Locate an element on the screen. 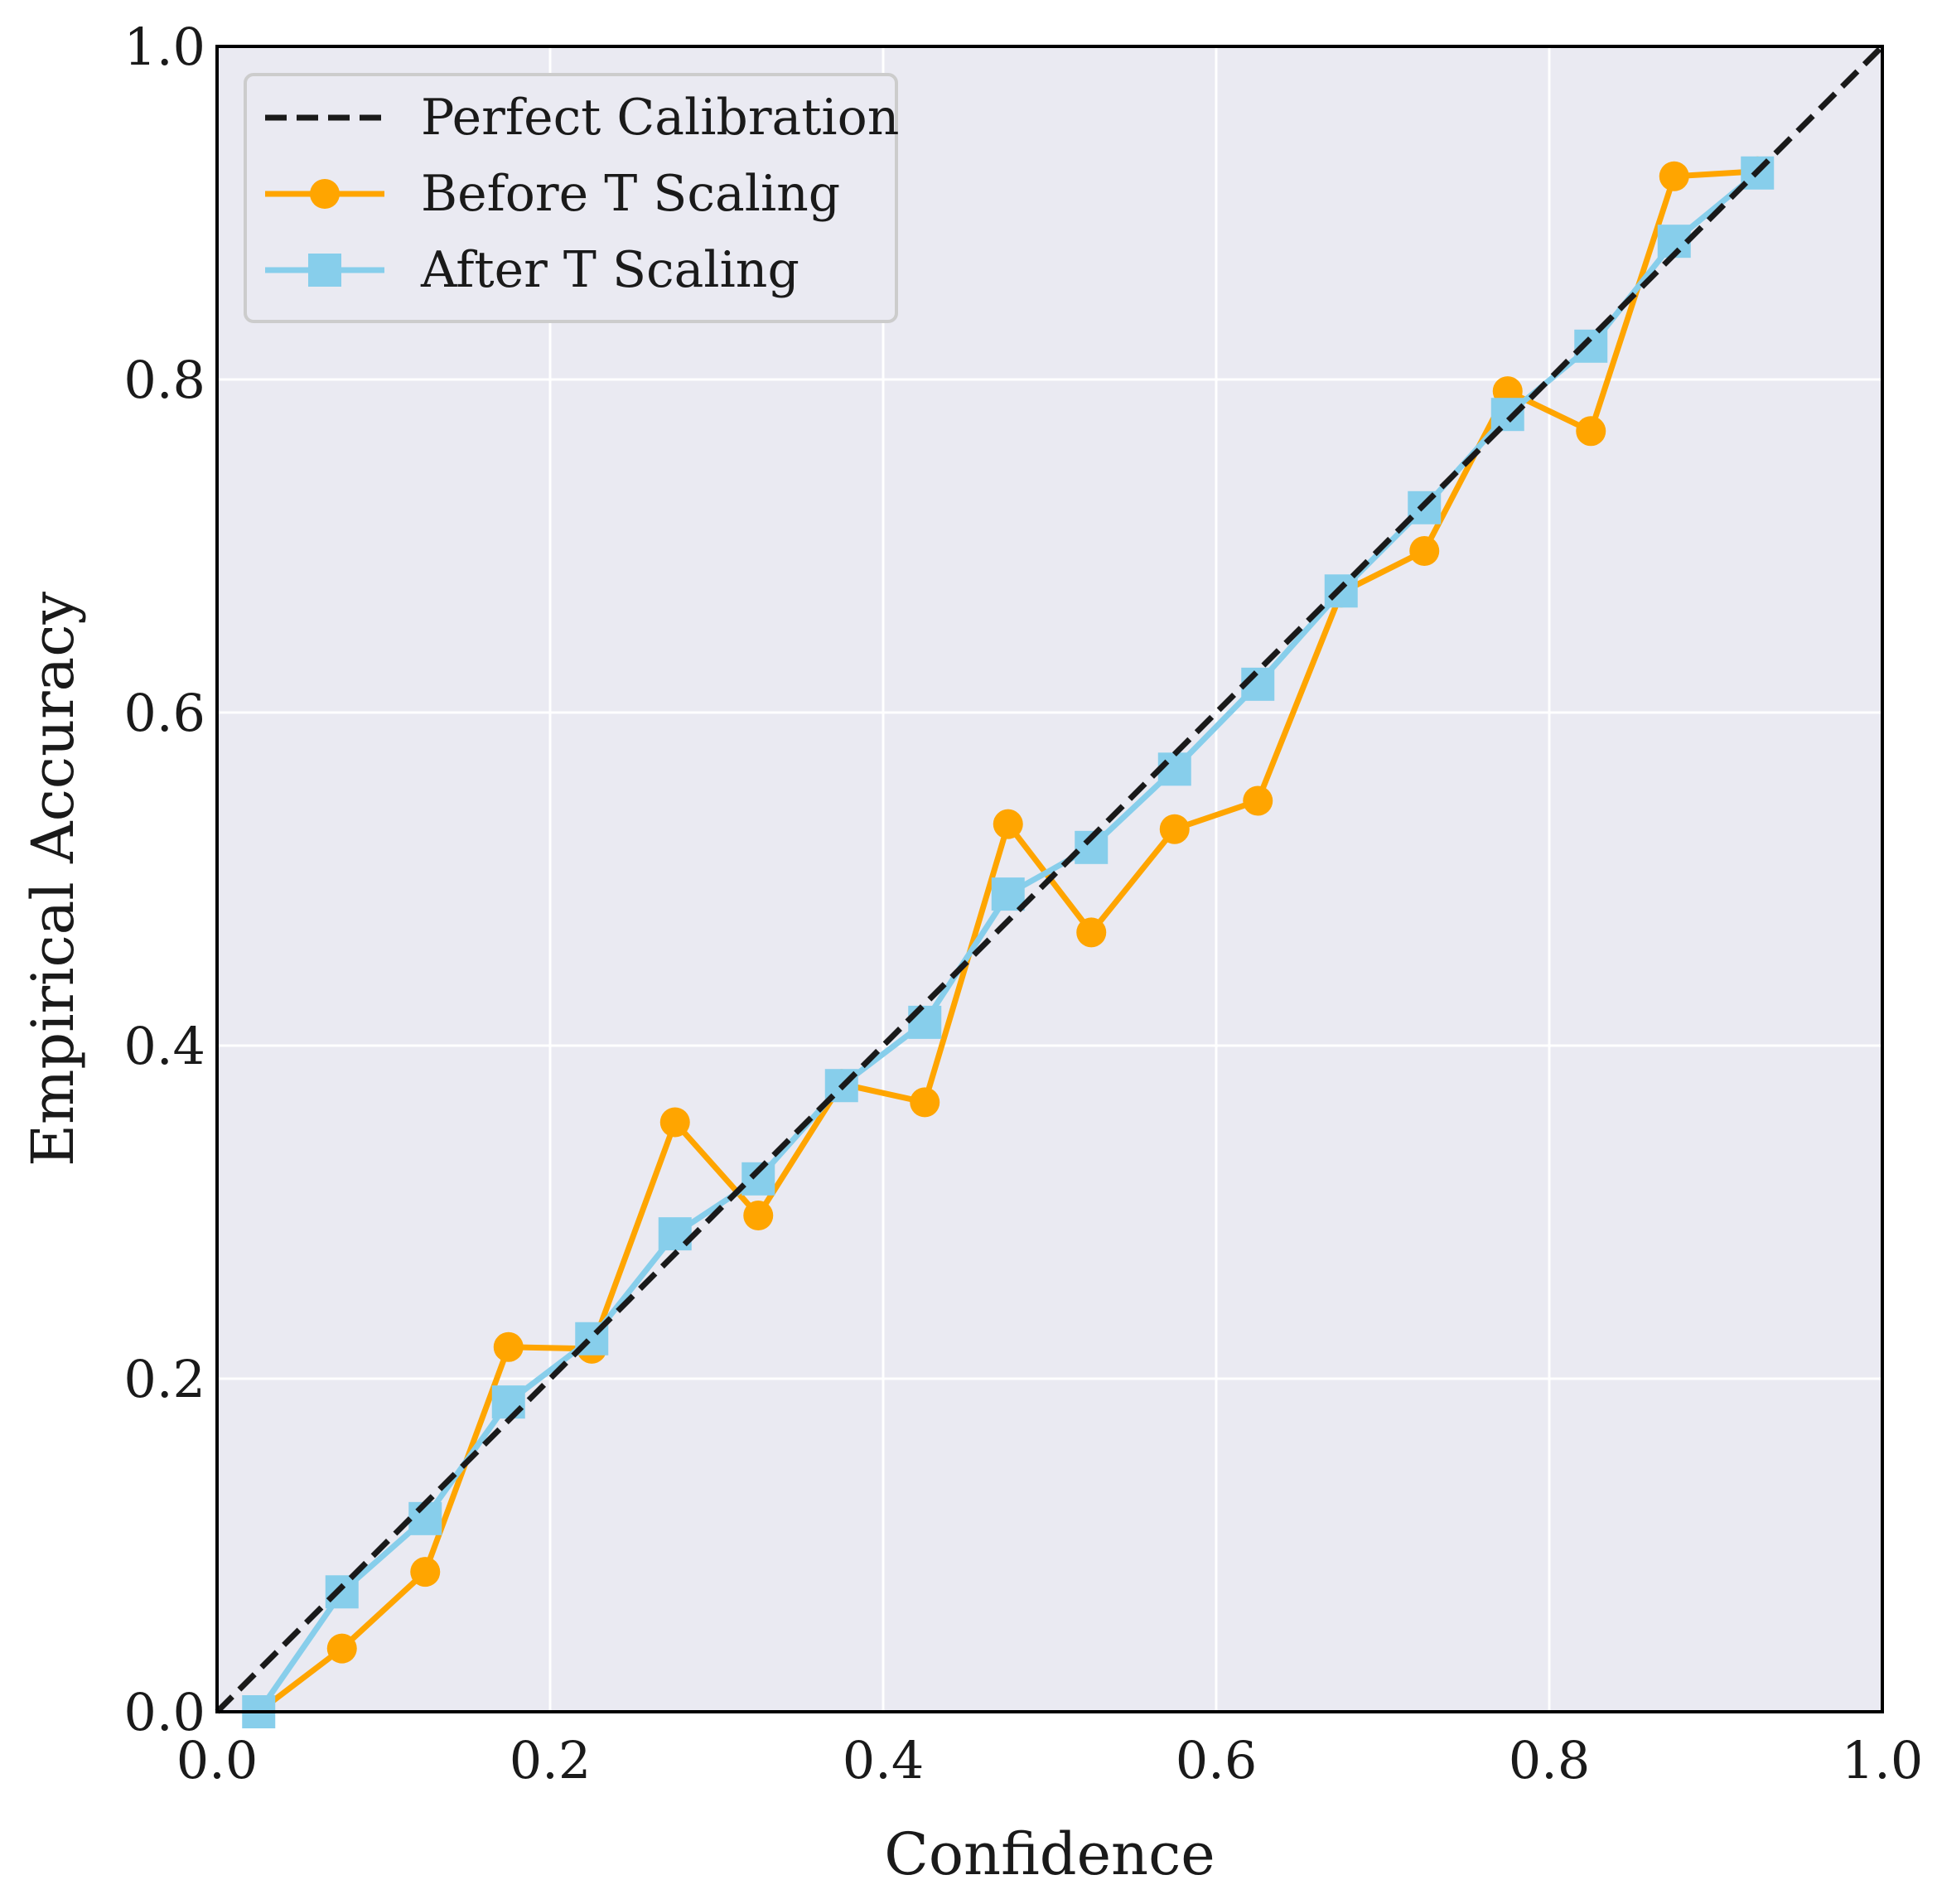 The image size is (1937, 1904). x-tick-label: 0.0 is located at coordinates (217, 1760).